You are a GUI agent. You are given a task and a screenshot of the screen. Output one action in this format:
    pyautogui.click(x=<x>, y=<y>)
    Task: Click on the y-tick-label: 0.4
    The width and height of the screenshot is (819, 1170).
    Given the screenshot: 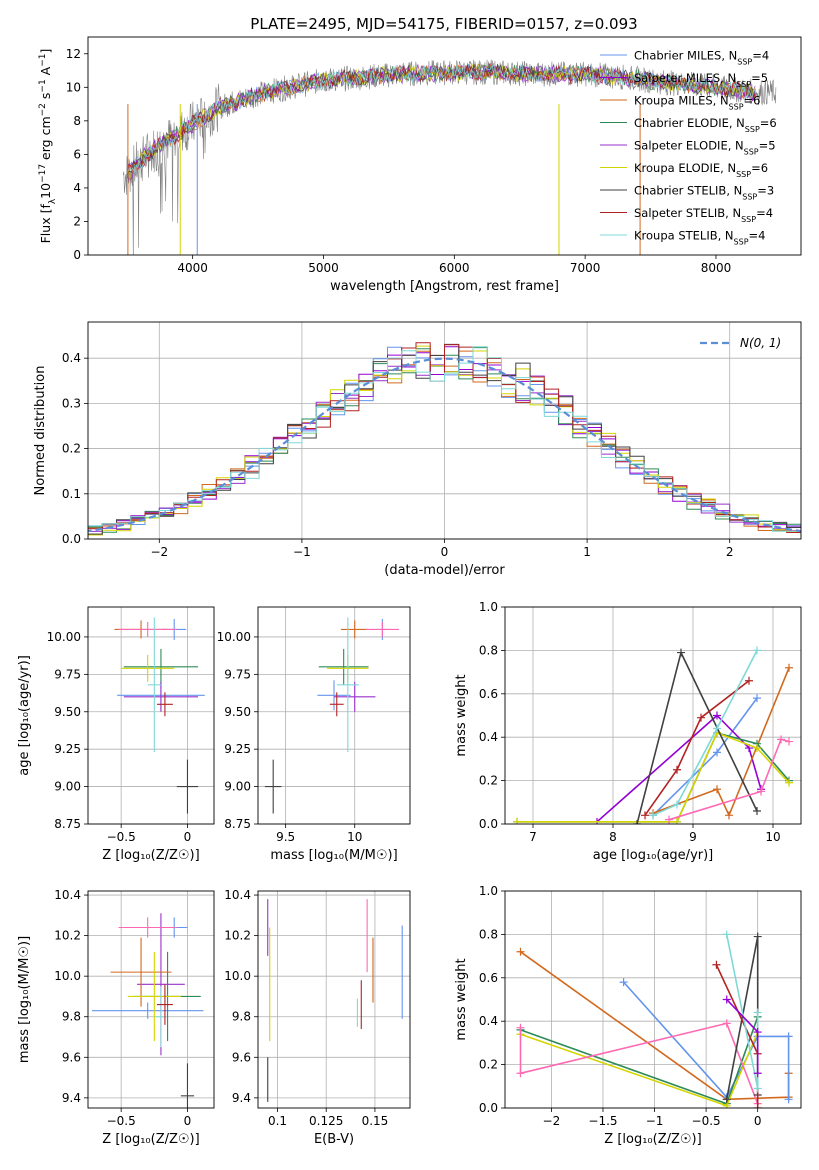 What is the action you would take?
    pyautogui.click(x=71, y=358)
    